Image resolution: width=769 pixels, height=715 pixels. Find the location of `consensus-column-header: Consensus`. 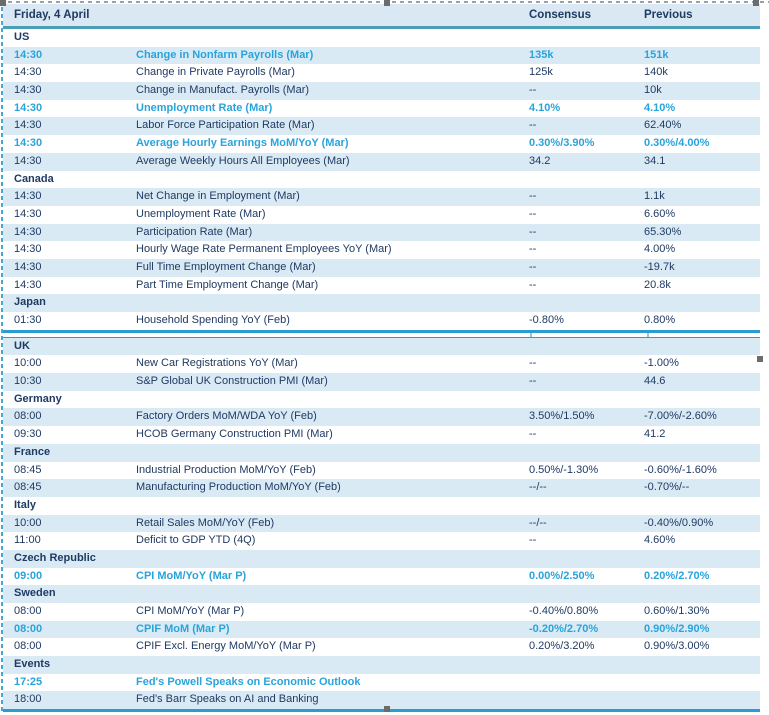

consensus-column-header: Consensus is located at coordinates (560, 15).